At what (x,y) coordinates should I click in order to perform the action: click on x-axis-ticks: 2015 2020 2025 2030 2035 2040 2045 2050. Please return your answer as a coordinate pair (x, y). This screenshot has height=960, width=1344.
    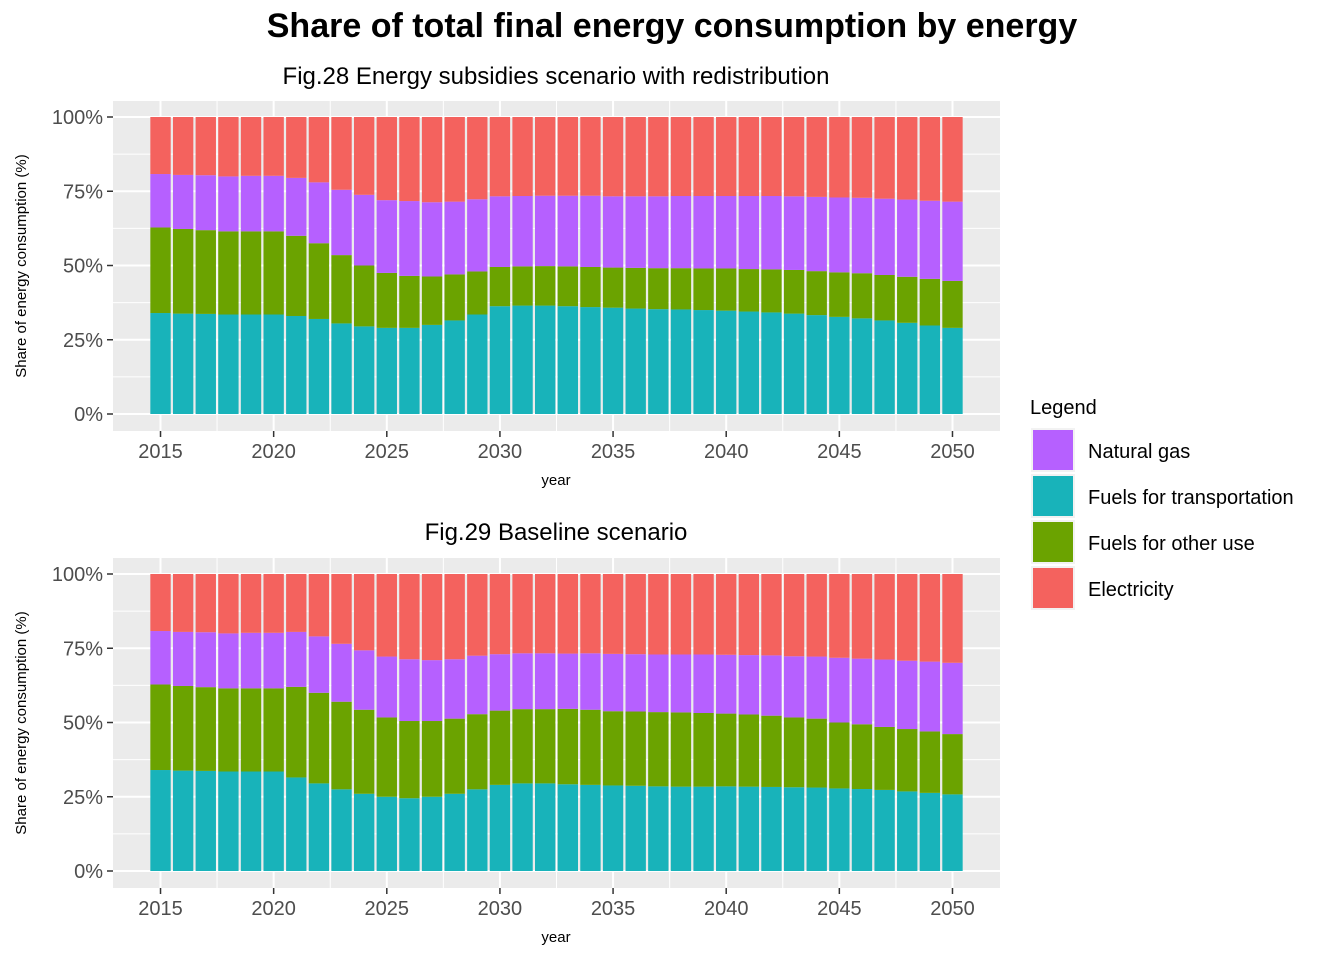
    Looking at the image, I should click on (556, 447).